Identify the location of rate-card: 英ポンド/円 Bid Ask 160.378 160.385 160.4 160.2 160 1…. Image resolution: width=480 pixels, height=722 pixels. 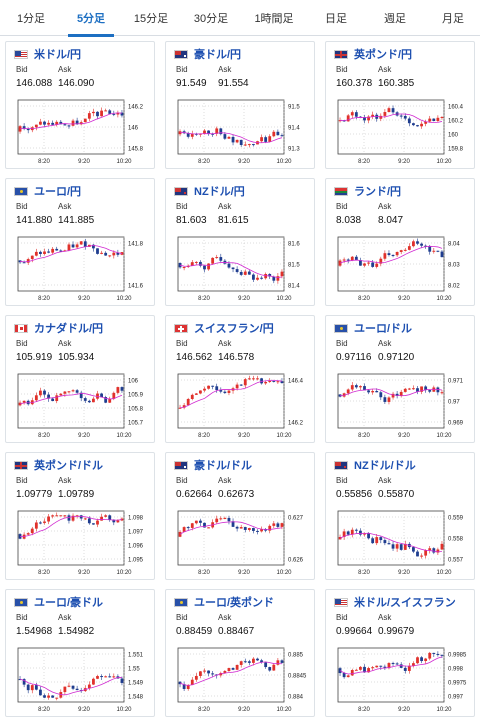
(400, 105).